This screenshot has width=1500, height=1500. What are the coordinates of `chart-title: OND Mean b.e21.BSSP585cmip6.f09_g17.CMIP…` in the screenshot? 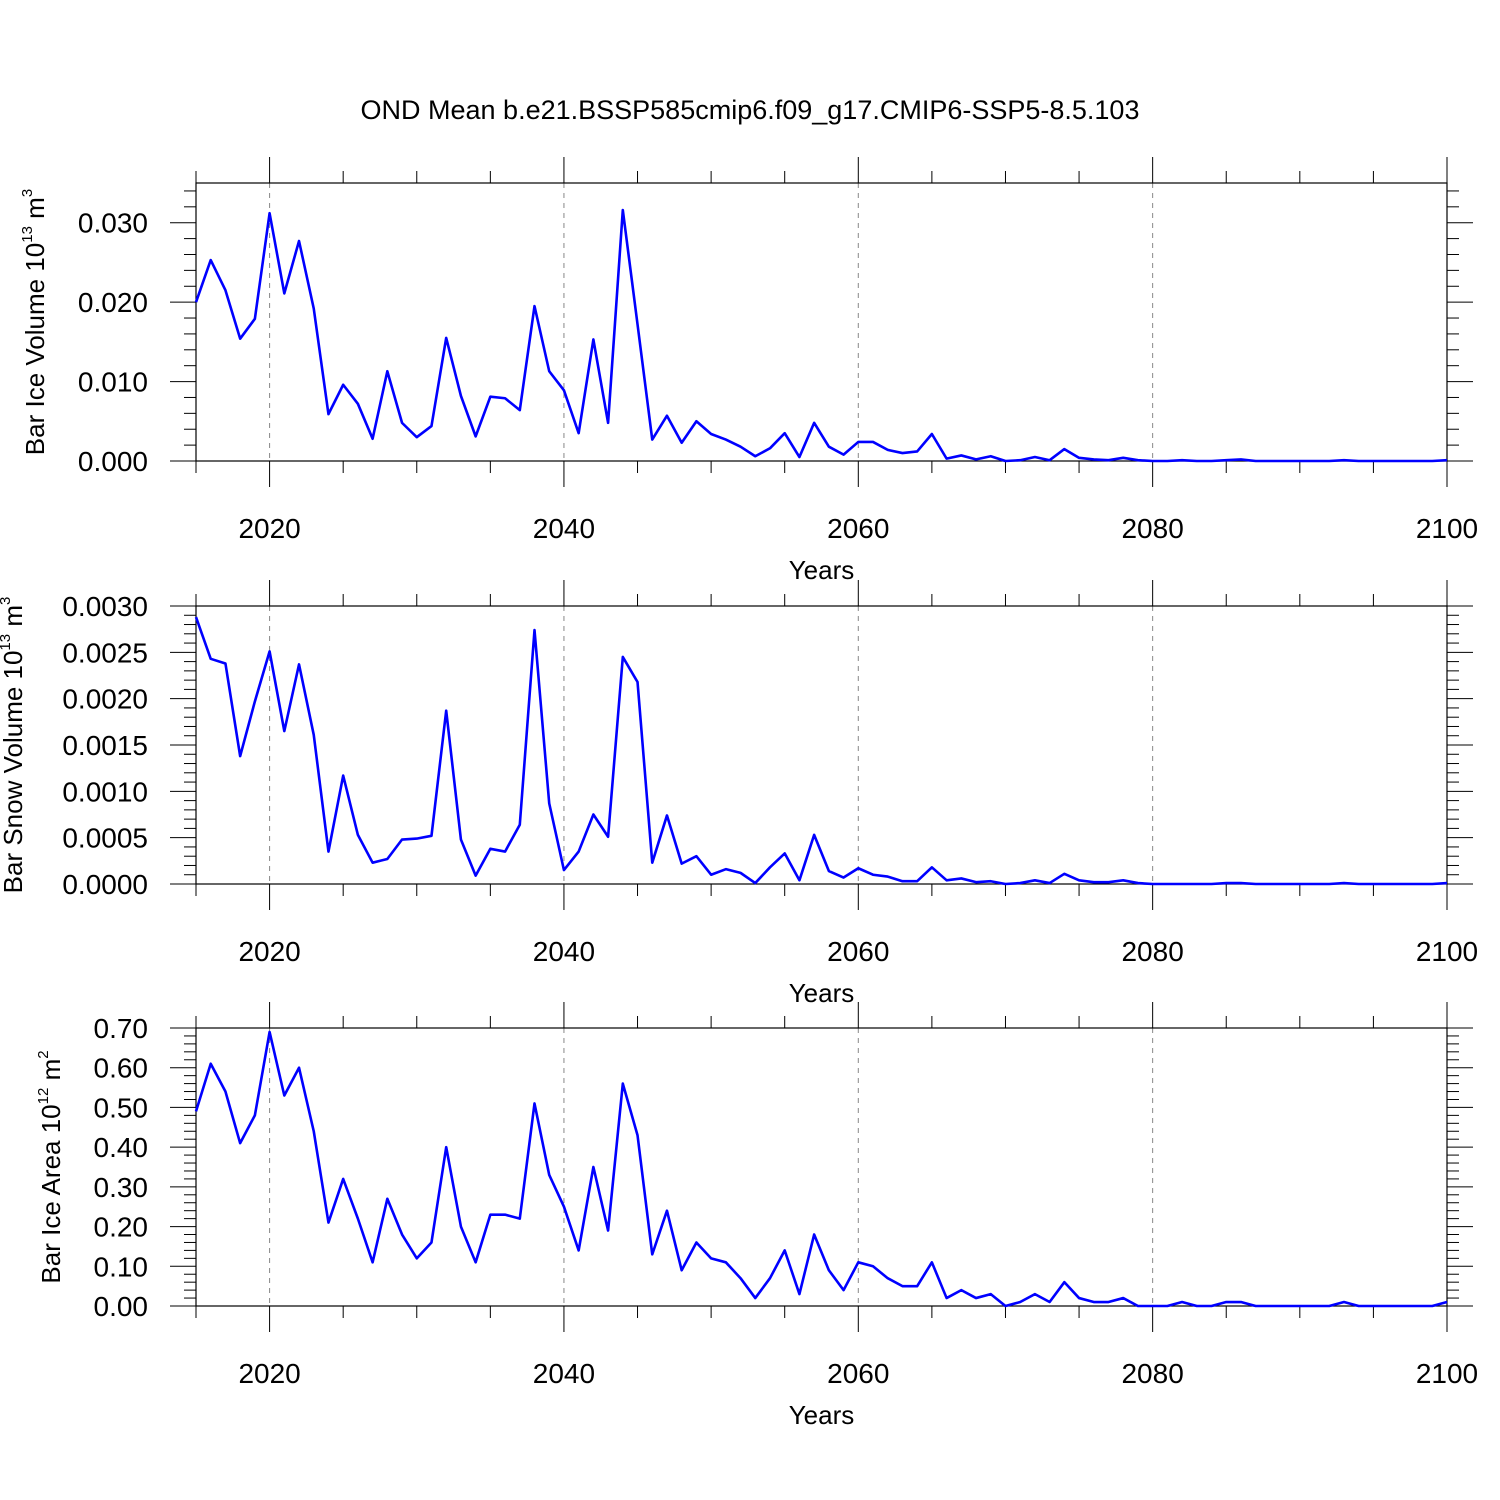 It's located at (750, 110).